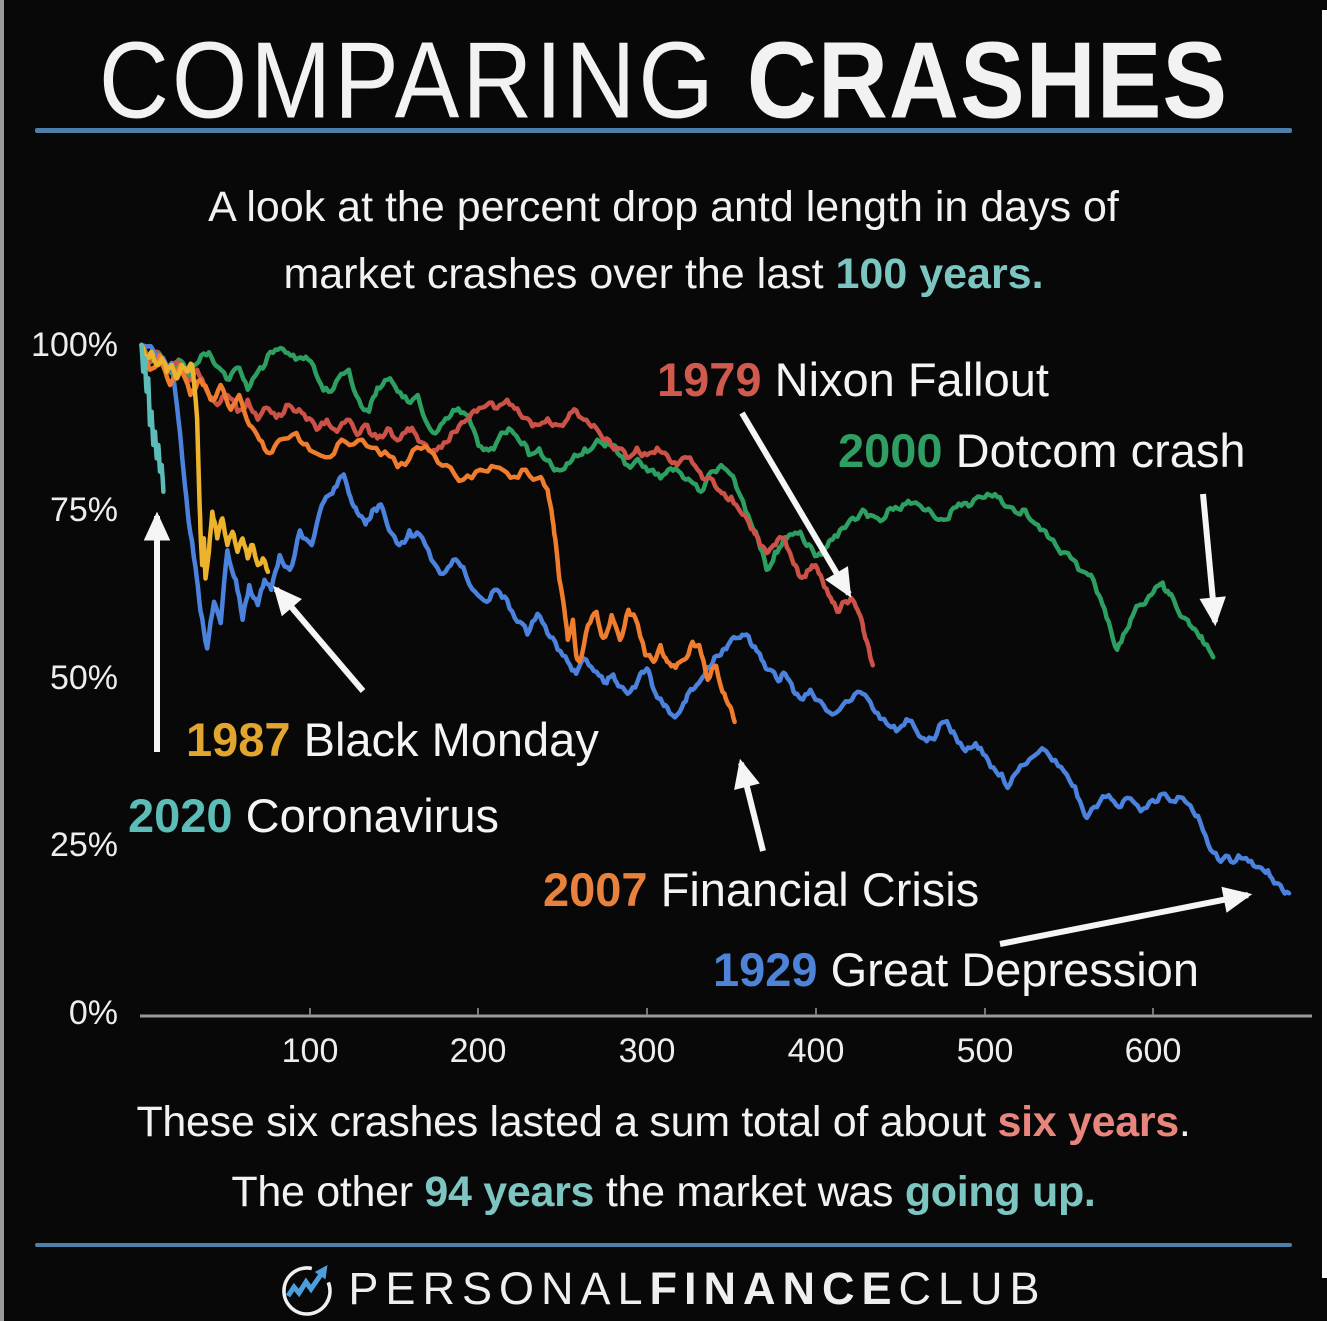  What do you see at coordinates (774, 1288) in the screenshot?
I see `logo-word-finance: FINANCE` at bounding box center [774, 1288].